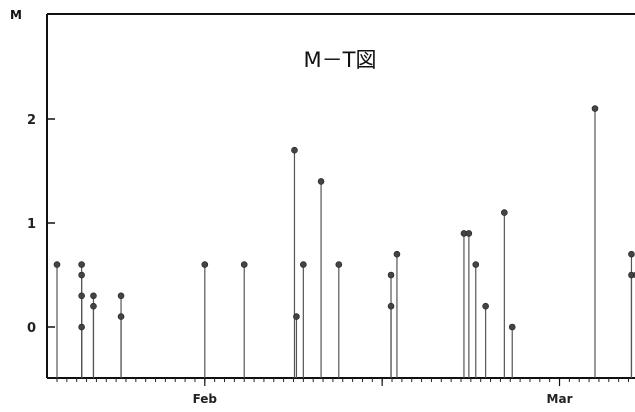 The height and width of the screenshot is (412, 635). Describe the element at coordinates (340, 60) in the screenshot. I see `chart-title: M－T図` at that location.